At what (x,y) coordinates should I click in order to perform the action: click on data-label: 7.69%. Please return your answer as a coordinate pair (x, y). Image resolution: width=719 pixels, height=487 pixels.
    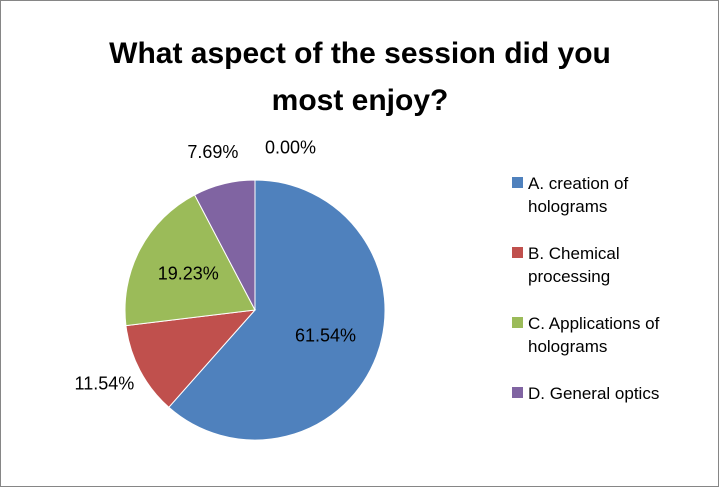
    Looking at the image, I should click on (212, 152).